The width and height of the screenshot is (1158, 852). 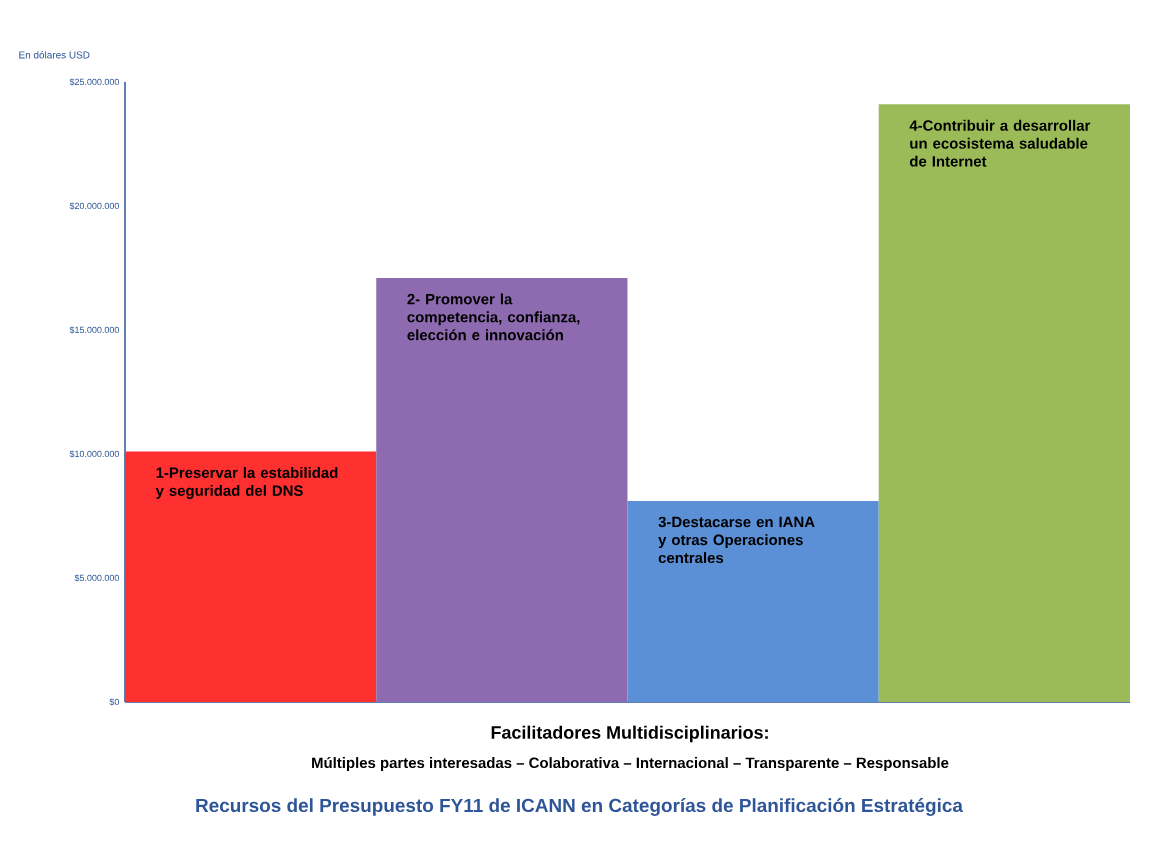 What do you see at coordinates (246, 483) in the screenshot?
I see `x-tick-label: 1-Preservar la estabilidad y seguridad del DNS` at bounding box center [246, 483].